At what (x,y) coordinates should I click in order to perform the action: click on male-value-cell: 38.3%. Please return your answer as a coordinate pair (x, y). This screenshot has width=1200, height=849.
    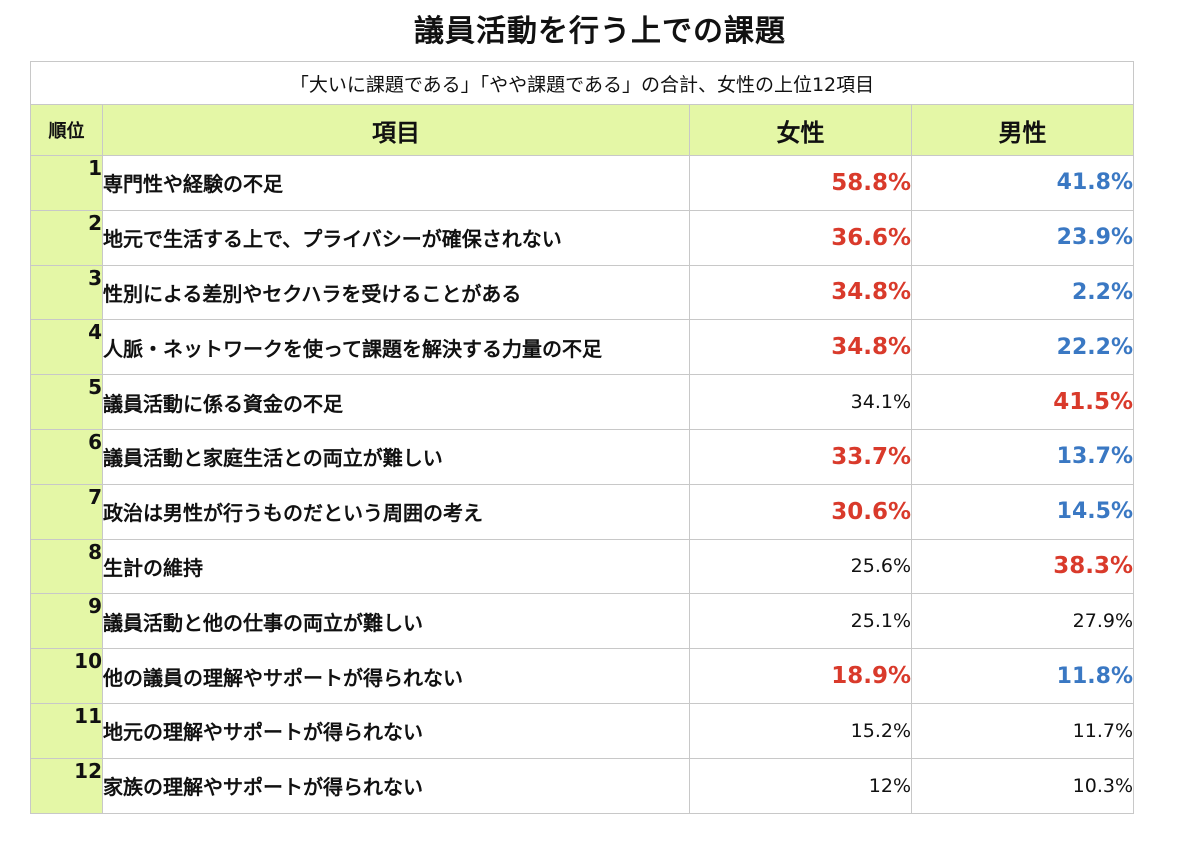
    Looking at the image, I should click on (1022, 566).